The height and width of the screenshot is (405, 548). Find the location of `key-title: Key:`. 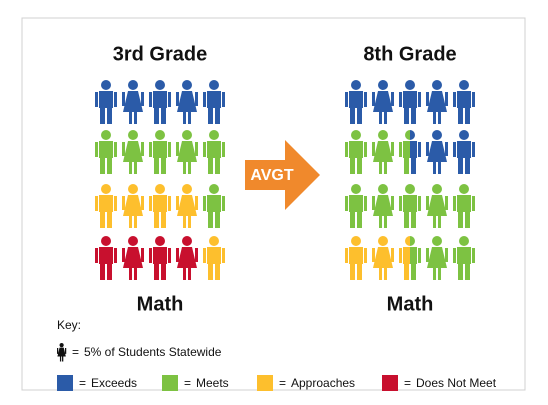

key-title: Key: is located at coordinates (69, 325).